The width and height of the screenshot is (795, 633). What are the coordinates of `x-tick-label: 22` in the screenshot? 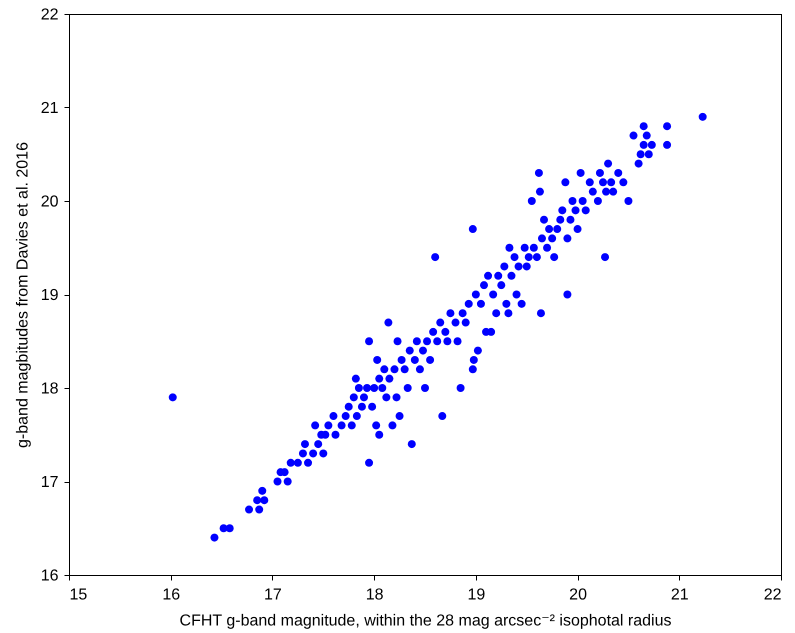 It's located at (773, 595).